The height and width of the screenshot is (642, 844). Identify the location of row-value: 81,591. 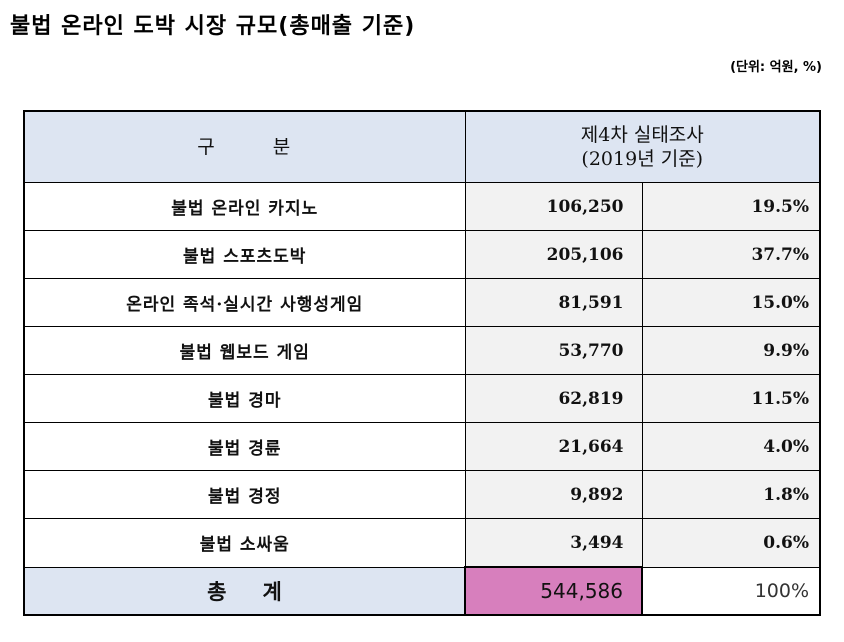
(553, 302).